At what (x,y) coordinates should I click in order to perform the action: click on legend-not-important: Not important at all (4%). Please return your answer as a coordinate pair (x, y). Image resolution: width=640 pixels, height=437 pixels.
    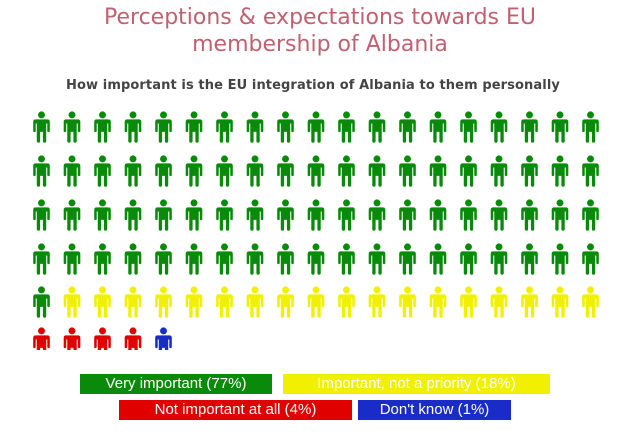
    Looking at the image, I should click on (235, 410).